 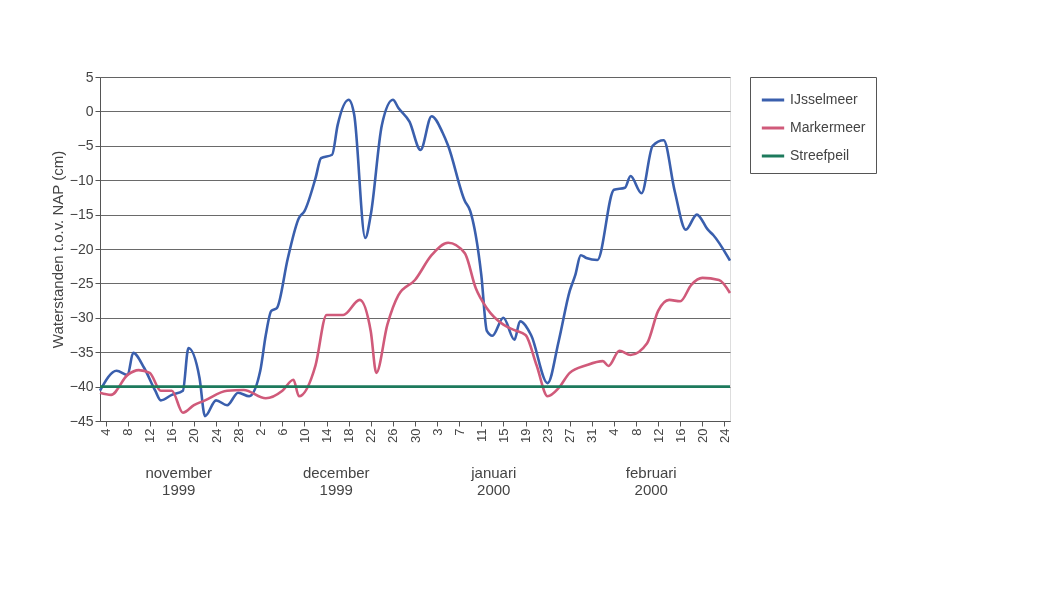 I want to click on y-tick-label: −5, so click(x=85, y=145).